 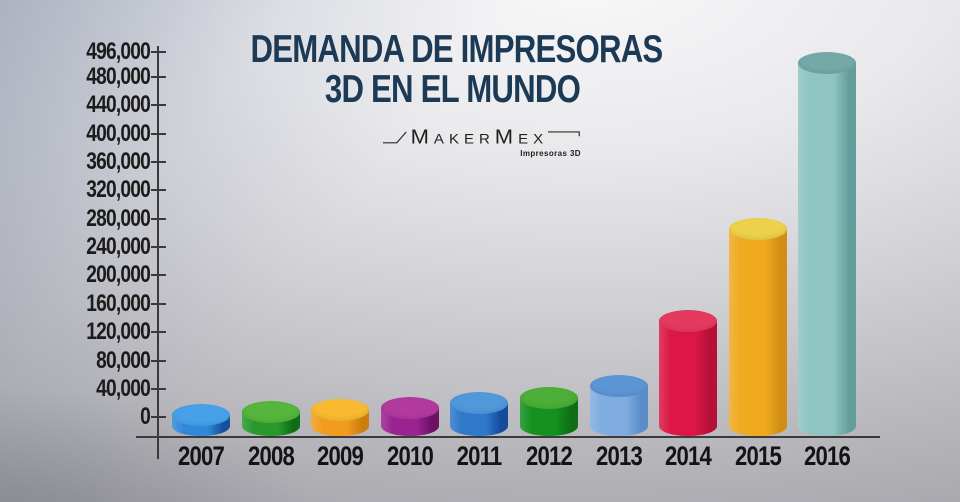 What do you see at coordinates (118, 76) in the screenshot?
I see `y-axis-tick-label: 480,000` at bounding box center [118, 76].